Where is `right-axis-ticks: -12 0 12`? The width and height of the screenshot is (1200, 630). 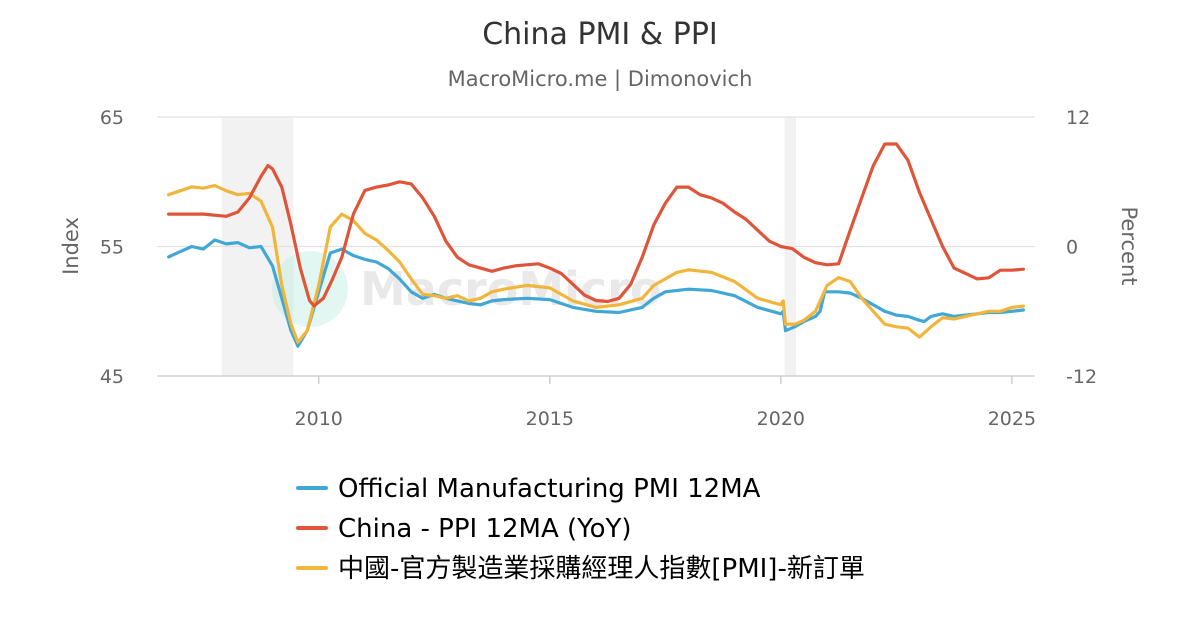 right-axis-ticks: -12 0 12 is located at coordinates (1081, 247).